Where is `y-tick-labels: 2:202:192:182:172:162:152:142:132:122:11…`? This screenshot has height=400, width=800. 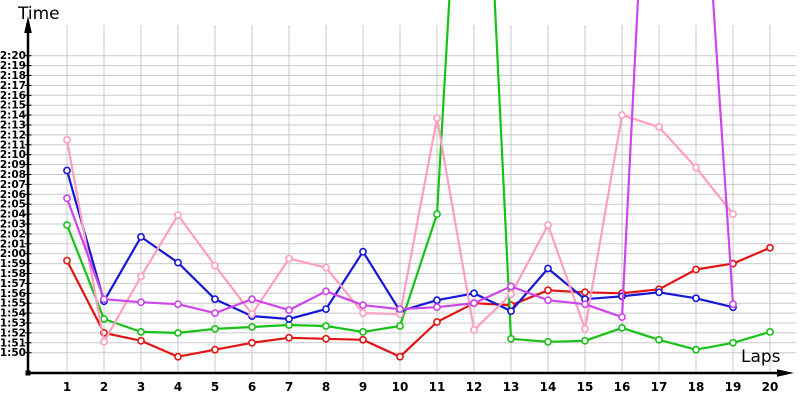 y-tick-labels: 2:202:192:182:172:162:152:142:132:122:11… is located at coordinates (16, 204).